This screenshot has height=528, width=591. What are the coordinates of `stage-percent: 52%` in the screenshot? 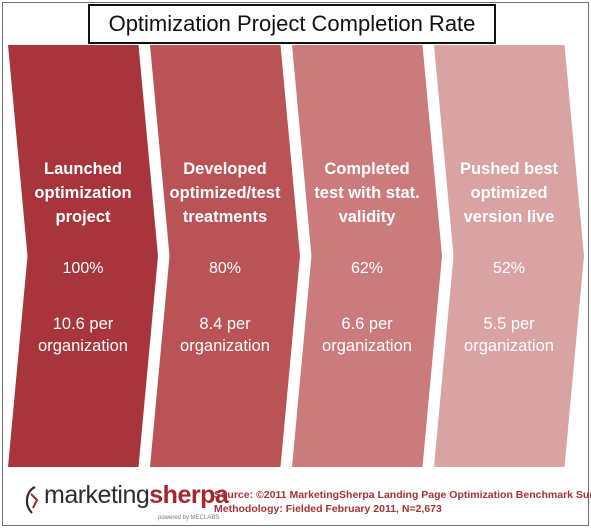 It's located at (509, 268).